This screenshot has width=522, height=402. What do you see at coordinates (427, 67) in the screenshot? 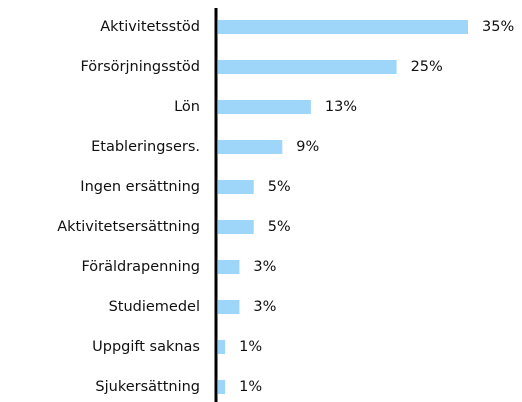
I see `value-label: 25%` at bounding box center [427, 67].